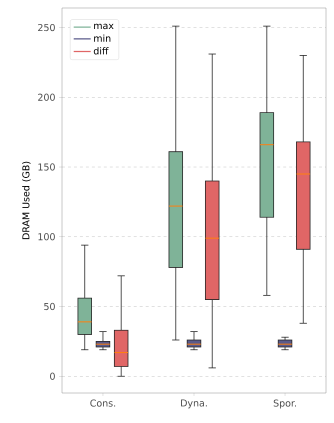 The height and width of the screenshot is (423, 334). I want to click on y-axis-title: DRAM Used (GB), so click(26, 201).